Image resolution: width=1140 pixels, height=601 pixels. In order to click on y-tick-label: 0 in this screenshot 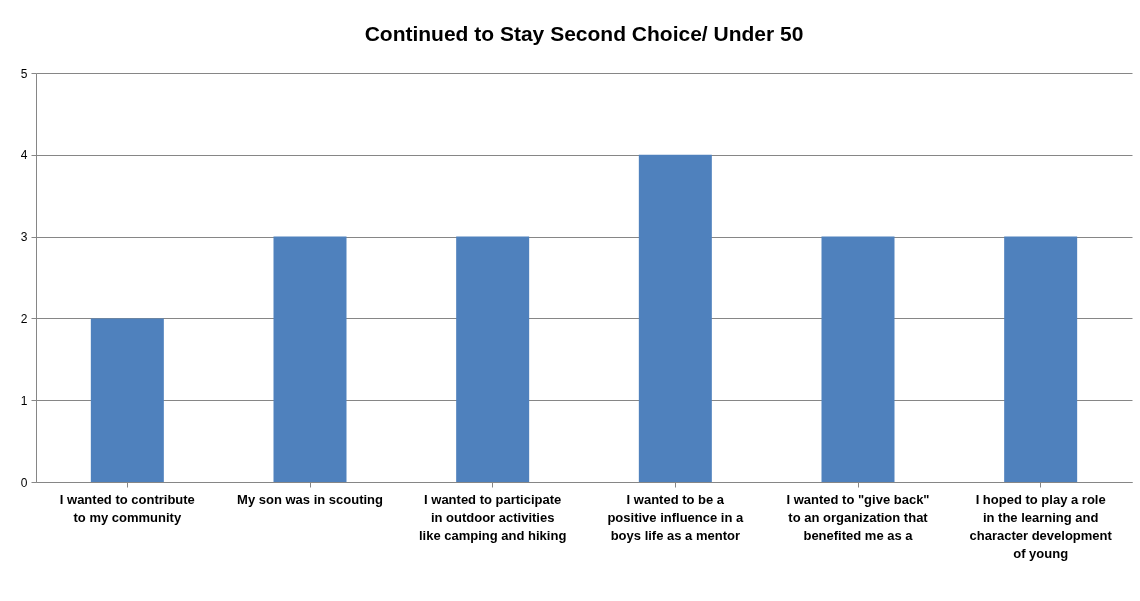, I will do `click(24, 482)`.